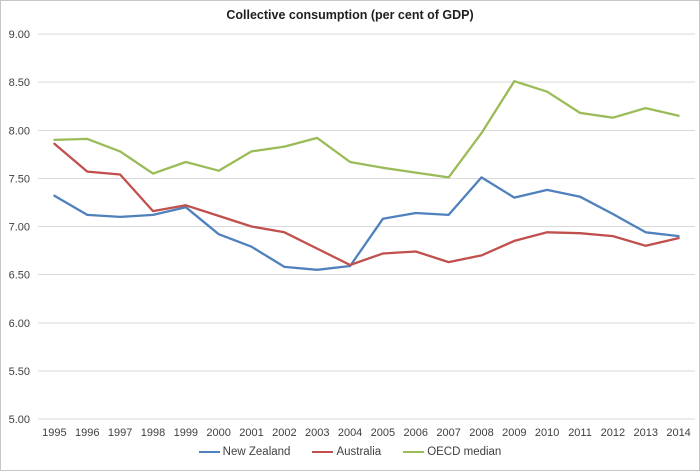 This screenshot has height=471, width=700. Describe the element at coordinates (350, 15) in the screenshot. I see `chart-title: Collective consumption (per cent of GDP)` at that location.